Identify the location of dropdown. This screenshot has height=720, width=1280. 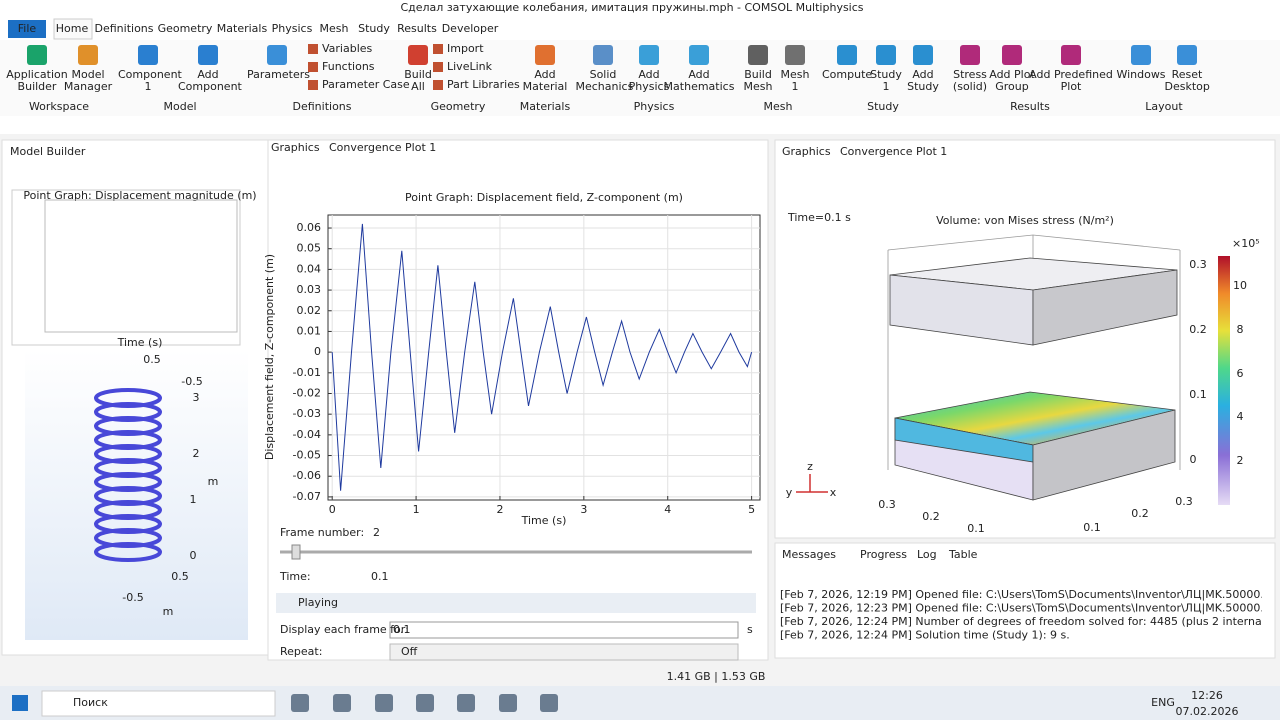
(564, 652).